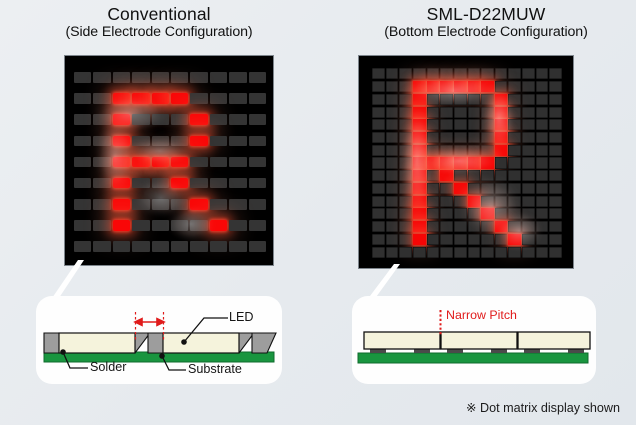  Describe the element at coordinates (241, 317) in the screenshot. I see `label-led: LED` at that location.